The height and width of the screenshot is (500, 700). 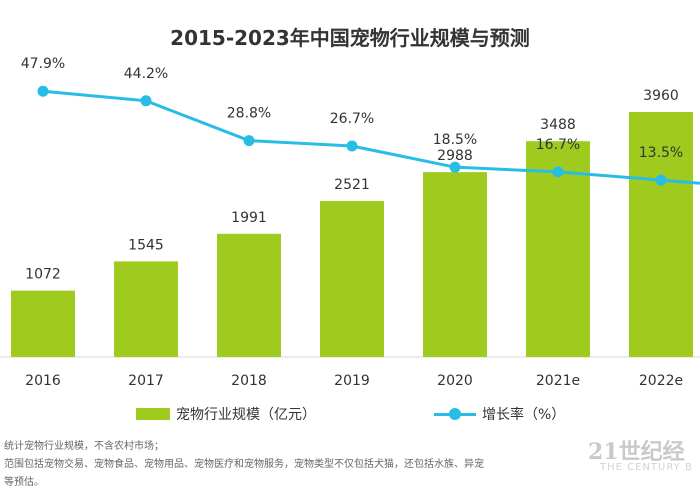 What do you see at coordinates (661, 180) in the screenshot?
I see `growth-point-2022e` at bounding box center [661, 180].